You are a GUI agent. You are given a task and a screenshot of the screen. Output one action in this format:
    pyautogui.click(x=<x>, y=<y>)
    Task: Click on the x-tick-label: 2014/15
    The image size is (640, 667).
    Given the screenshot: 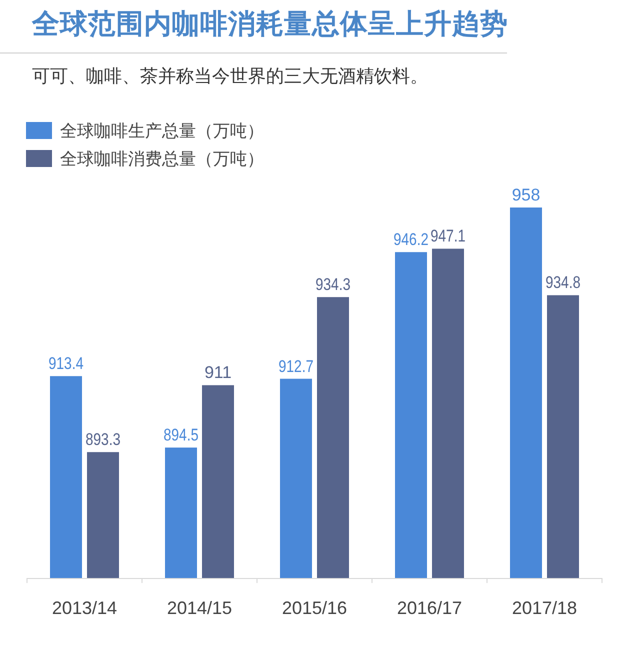 What is the action you would take?
    pyautogui.click(x=199, y=608)
    